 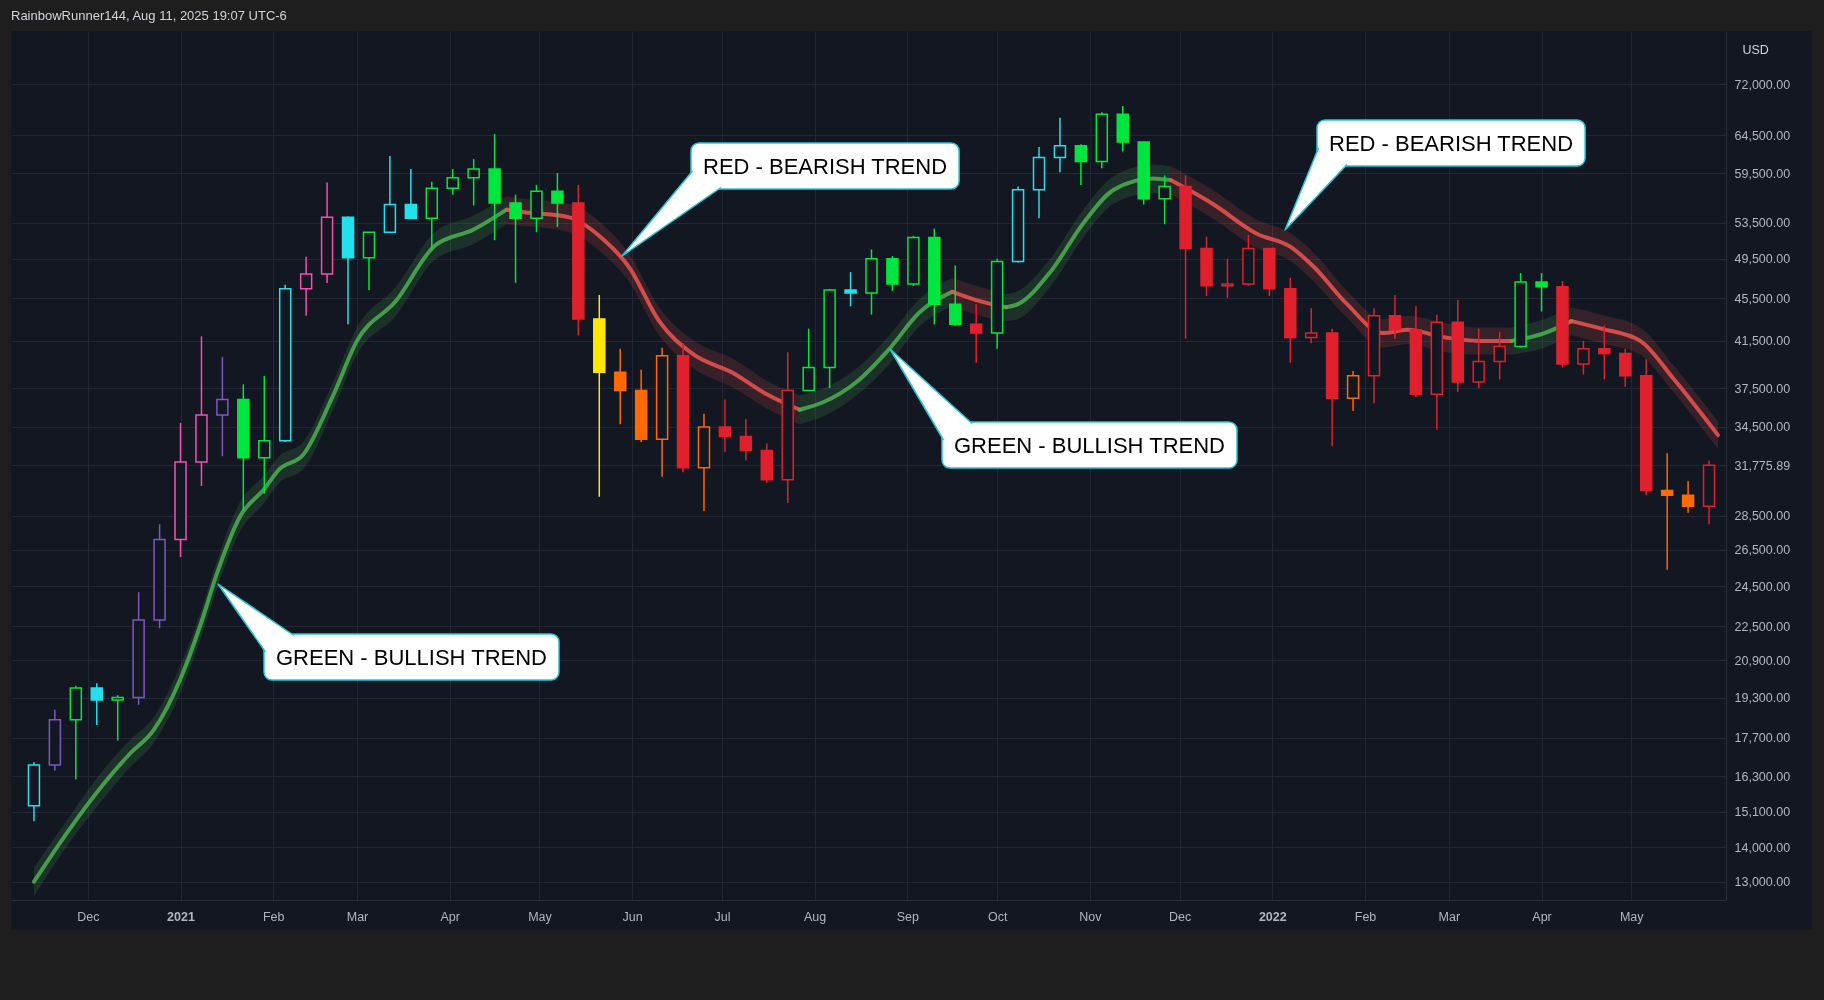 What do you see at coordinates (1645, 378) in the screenshot?
I see `line-series` at bounding box center [1645, 378].